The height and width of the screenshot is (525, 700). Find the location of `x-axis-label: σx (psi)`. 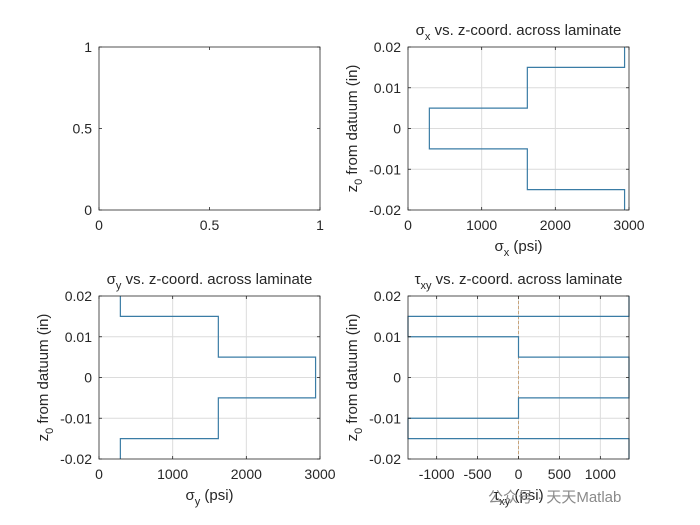

x-axis-label: σx (psi) is located at coordinates (518, 248).